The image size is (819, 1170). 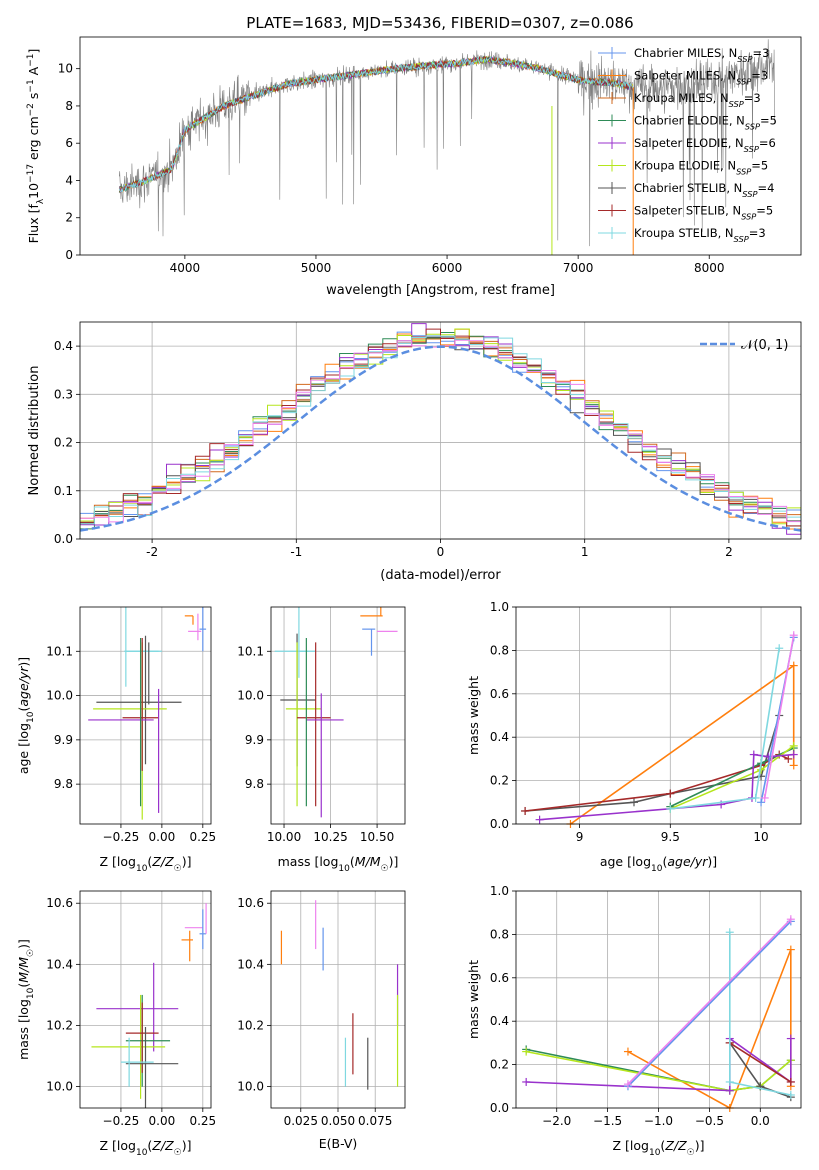 What do you see at coordinates (34, 431) in the screenshot?
I see `y-axis-label: Normed distribution` at bounding box center [34, 431].